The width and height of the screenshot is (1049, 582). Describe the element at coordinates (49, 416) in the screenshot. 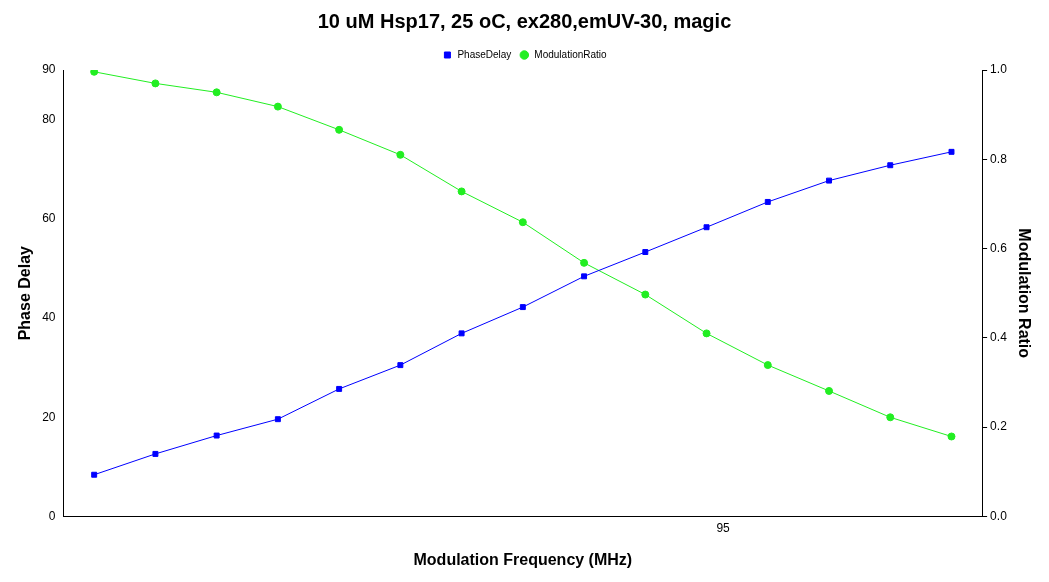

I see `y-tick-label: 20` at that location.